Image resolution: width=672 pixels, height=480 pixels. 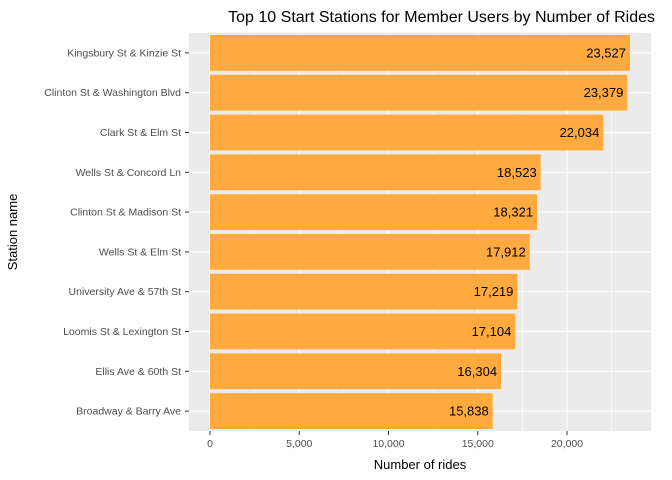 What do you see at coordinates (128, 412) in the screenshot?
I see `category-label: Broadway & Barry Ave` at bounding box center [128, 412].